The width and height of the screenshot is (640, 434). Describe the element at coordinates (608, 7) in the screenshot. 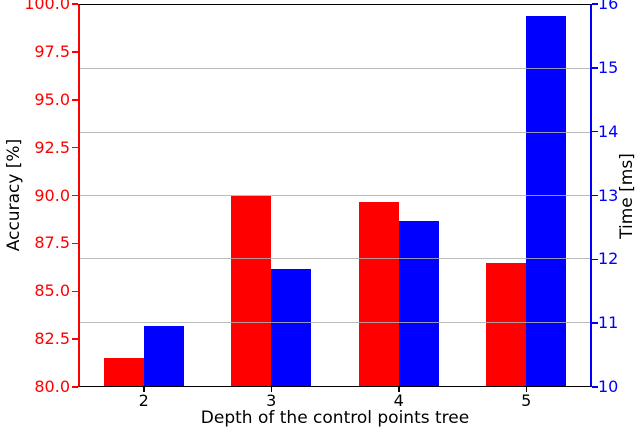

I see `y-tick-label-right: 16` at that location.